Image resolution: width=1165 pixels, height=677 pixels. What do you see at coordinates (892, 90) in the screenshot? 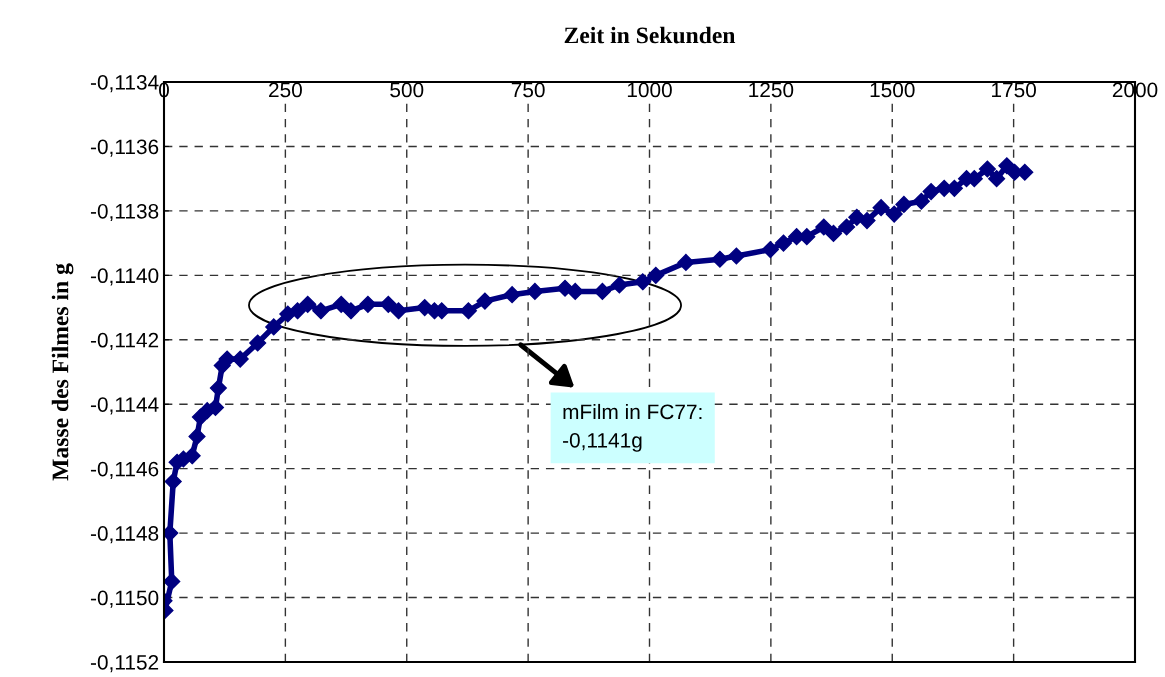
I see `x-tick-label: 1500` at bounding box center [892, 90].